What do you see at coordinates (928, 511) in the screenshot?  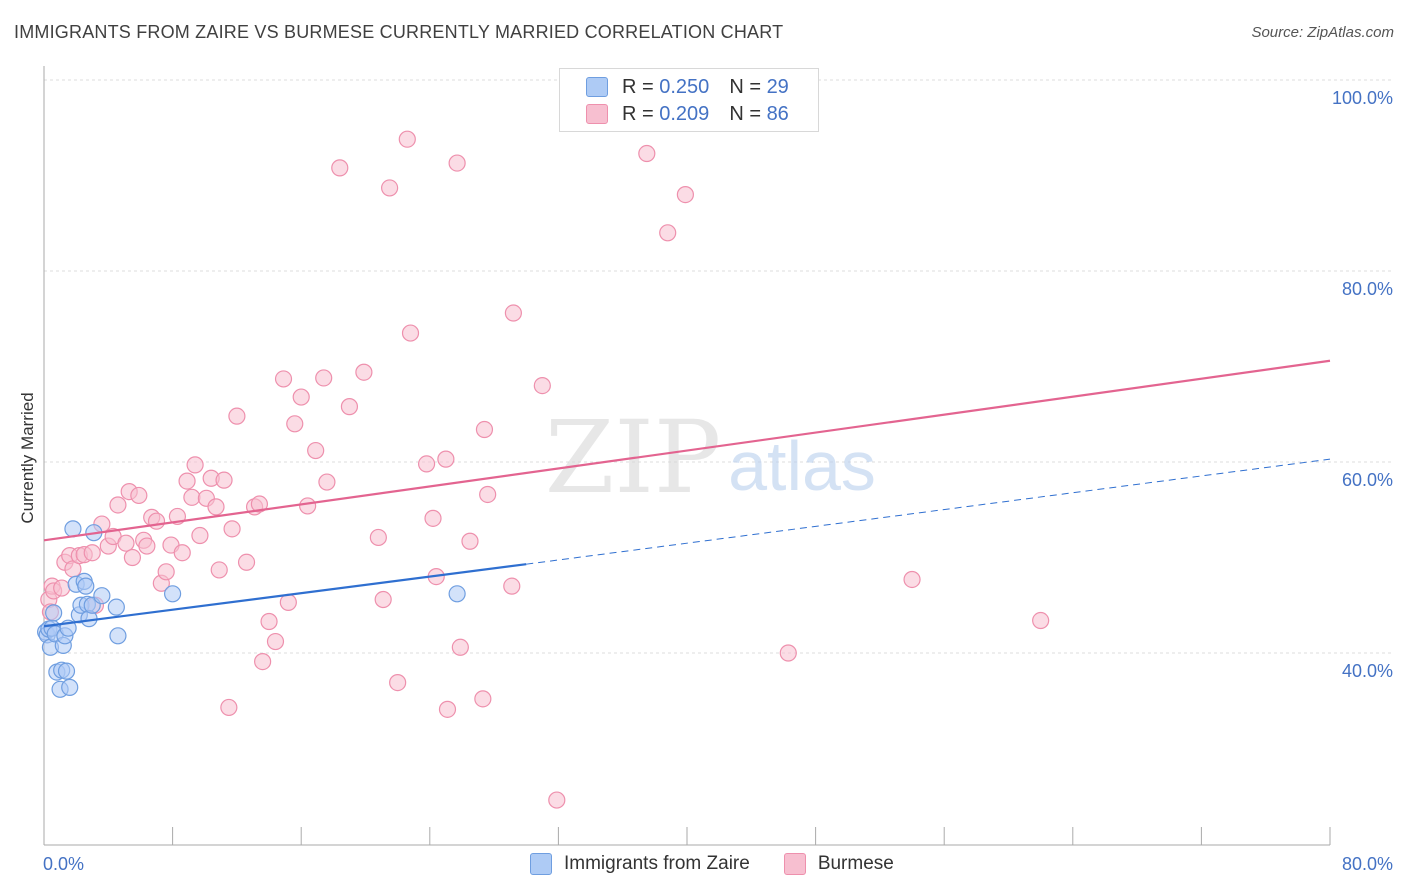 I see `trend-line-zaire-extension` at bounding box center [928, 511].